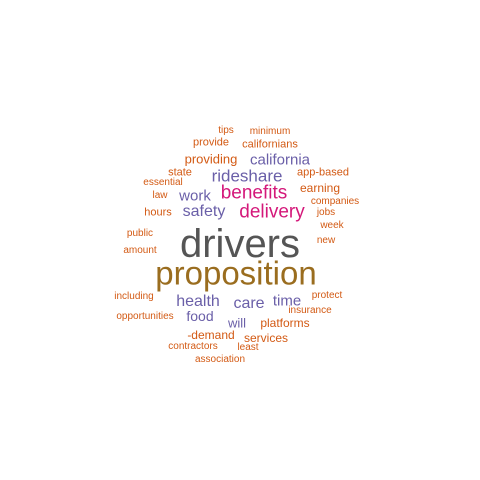  I want to click on word-week: week, so click(332, 225).